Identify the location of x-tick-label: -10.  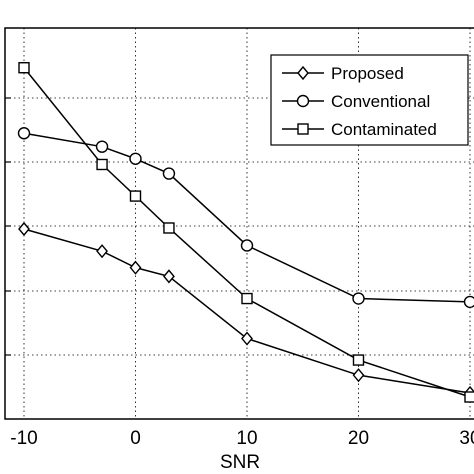
(23, 438).